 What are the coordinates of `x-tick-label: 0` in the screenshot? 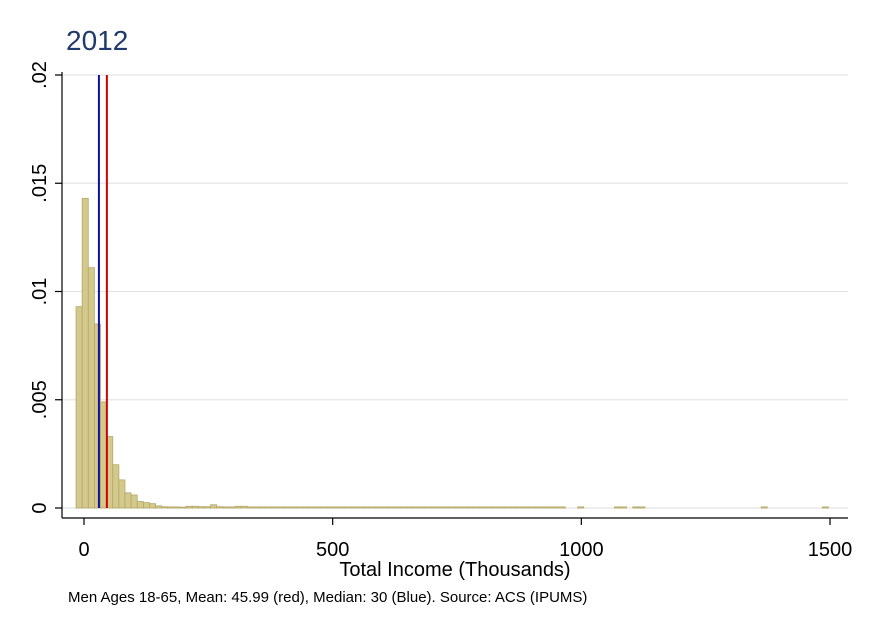 It's located at (83, 550).